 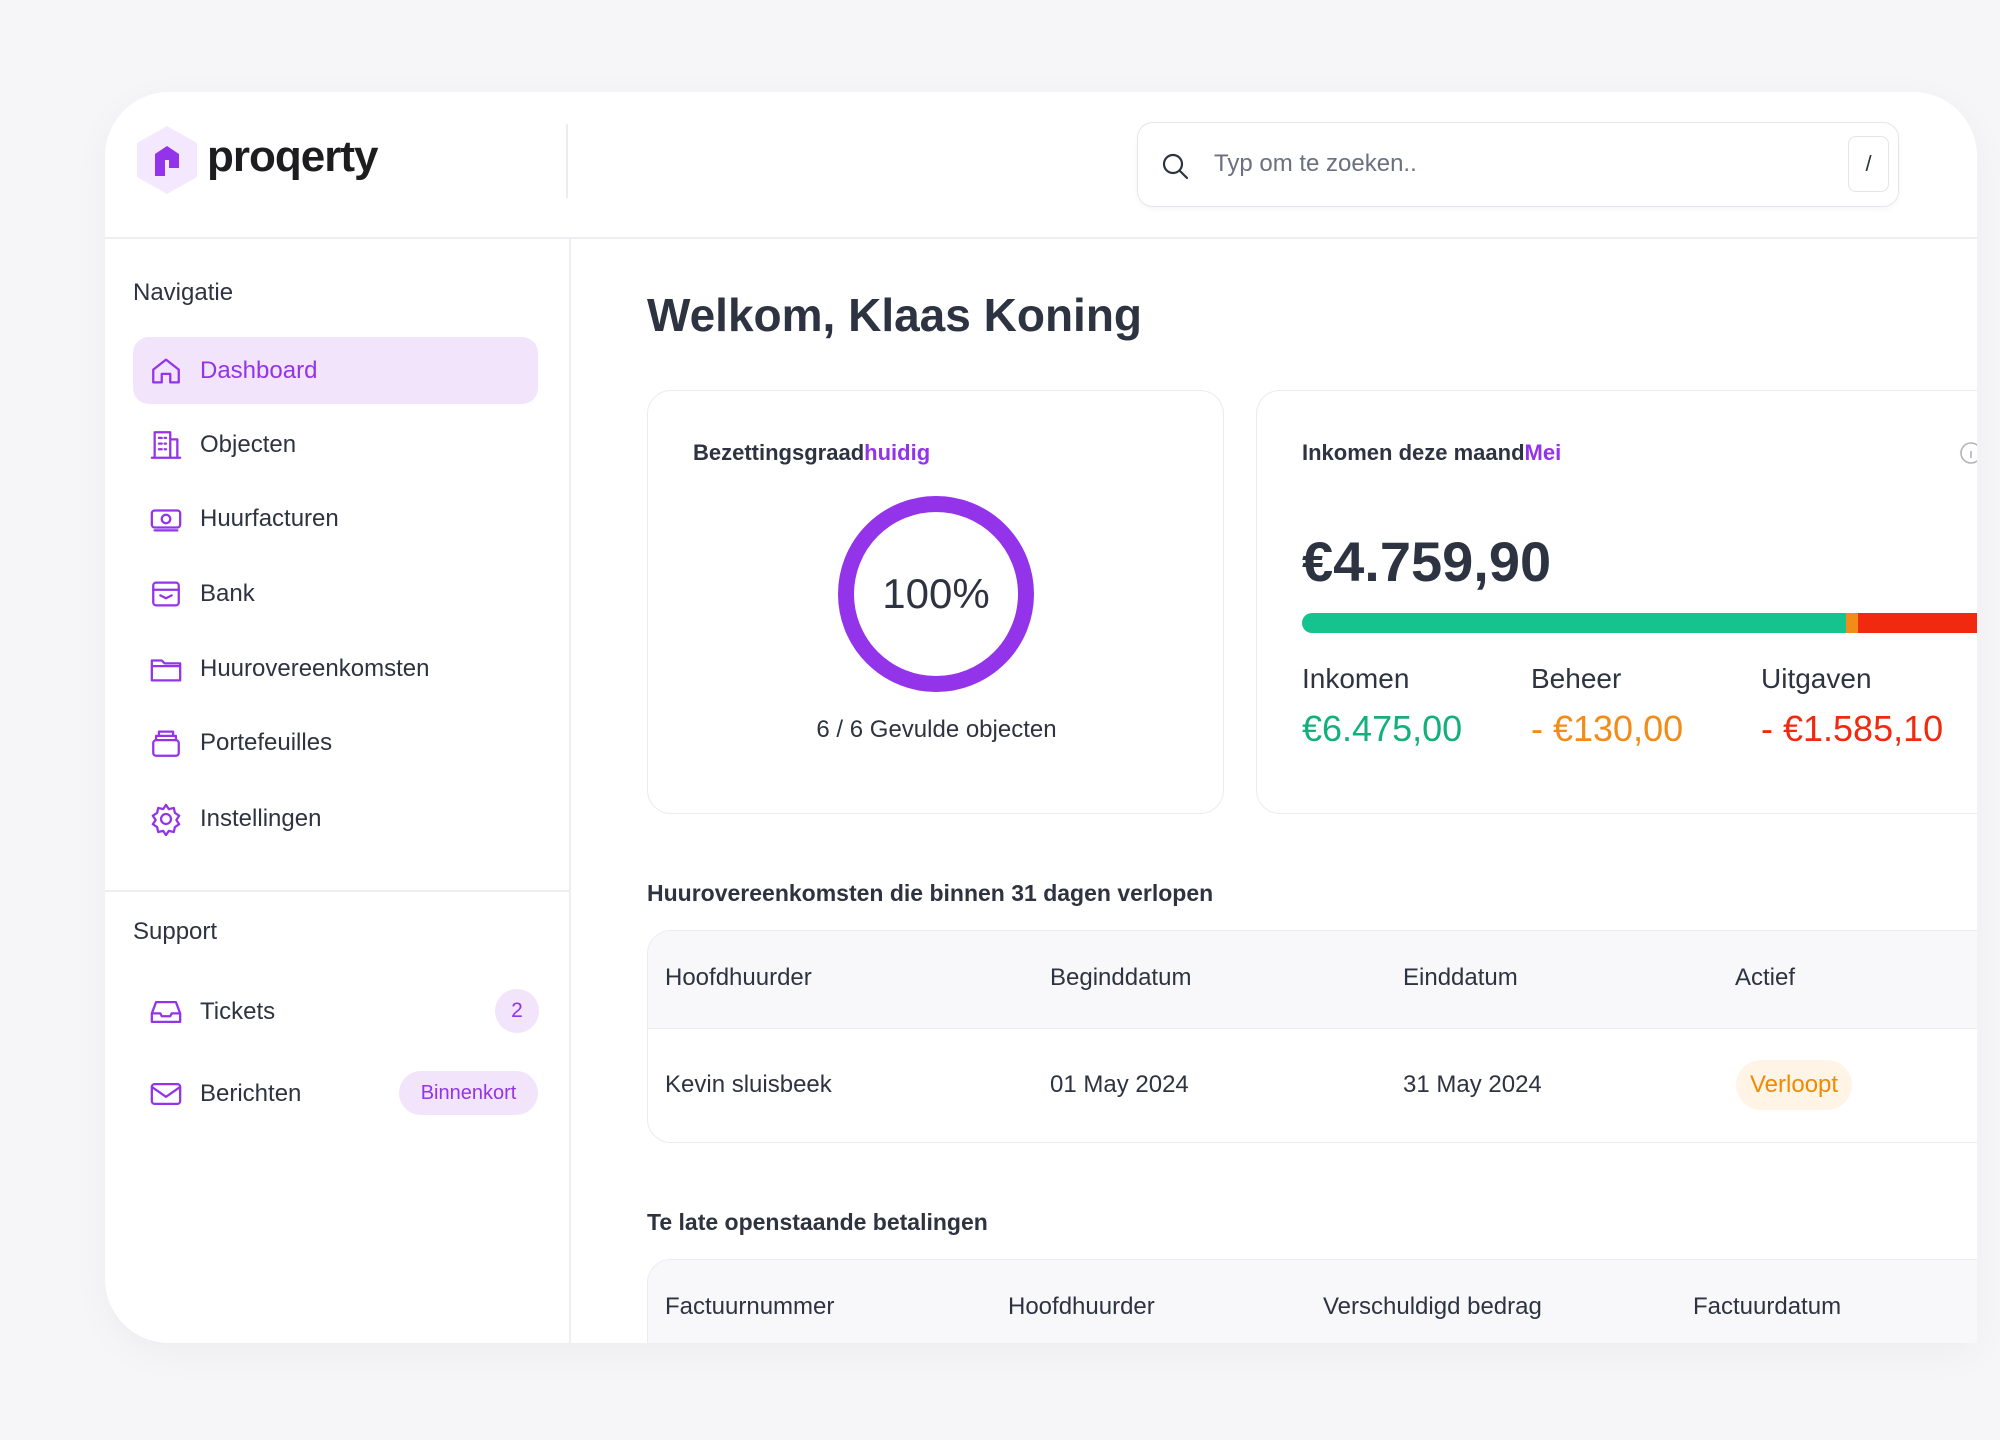 I want to click on column-header: Factuurdatum, so click(x=1767, y=1306).